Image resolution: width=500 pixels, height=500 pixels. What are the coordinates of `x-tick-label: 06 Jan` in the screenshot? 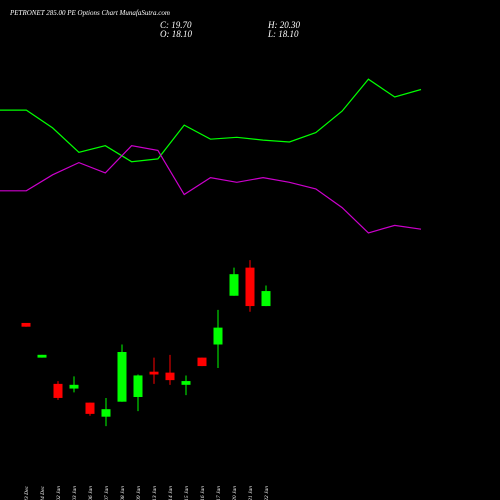 It's located at (91, 493).